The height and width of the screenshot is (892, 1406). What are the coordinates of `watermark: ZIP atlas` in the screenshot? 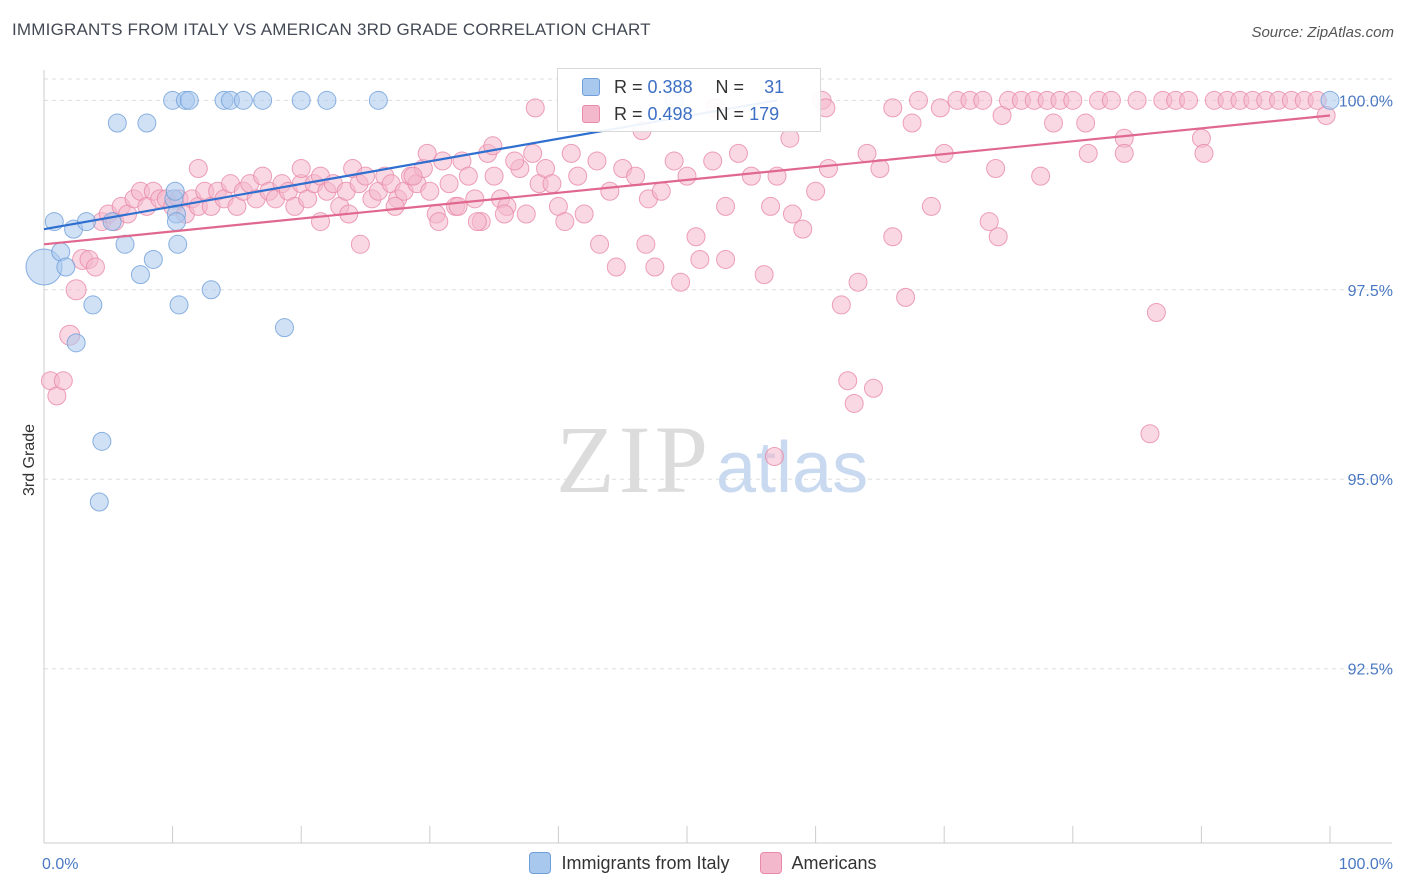 It's located at (712, 459).